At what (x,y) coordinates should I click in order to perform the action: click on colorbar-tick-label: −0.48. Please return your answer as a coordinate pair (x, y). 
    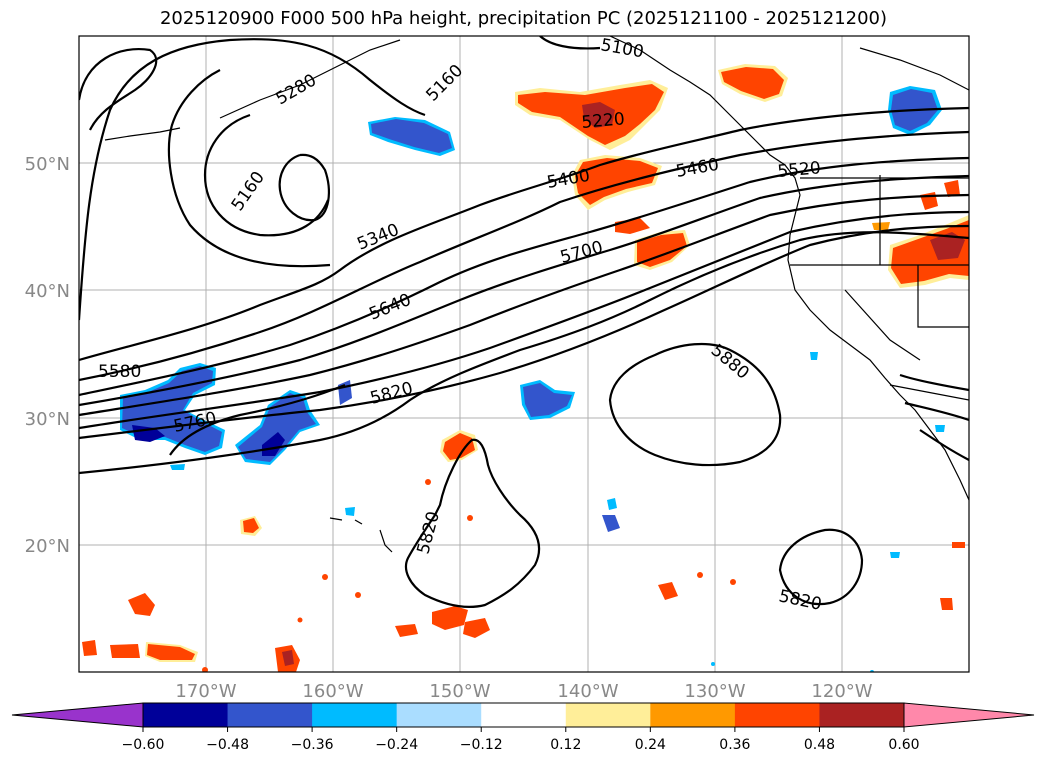
    Looking at the image, I should click on (227, 745).